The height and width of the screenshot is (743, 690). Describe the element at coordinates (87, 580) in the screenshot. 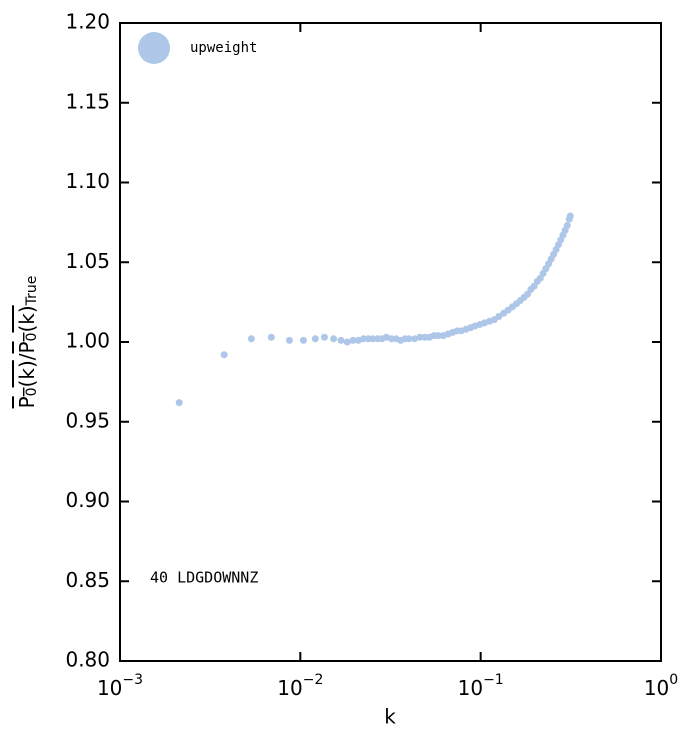

I see `y-tick-label: 0.85` at that location.